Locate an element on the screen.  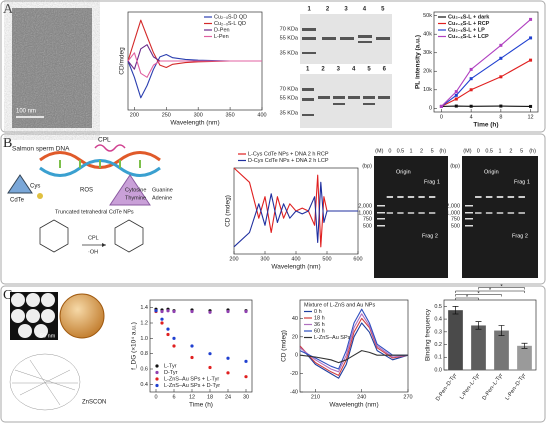
y-tick-label: 1.2 is located at coordinates (144, 323).